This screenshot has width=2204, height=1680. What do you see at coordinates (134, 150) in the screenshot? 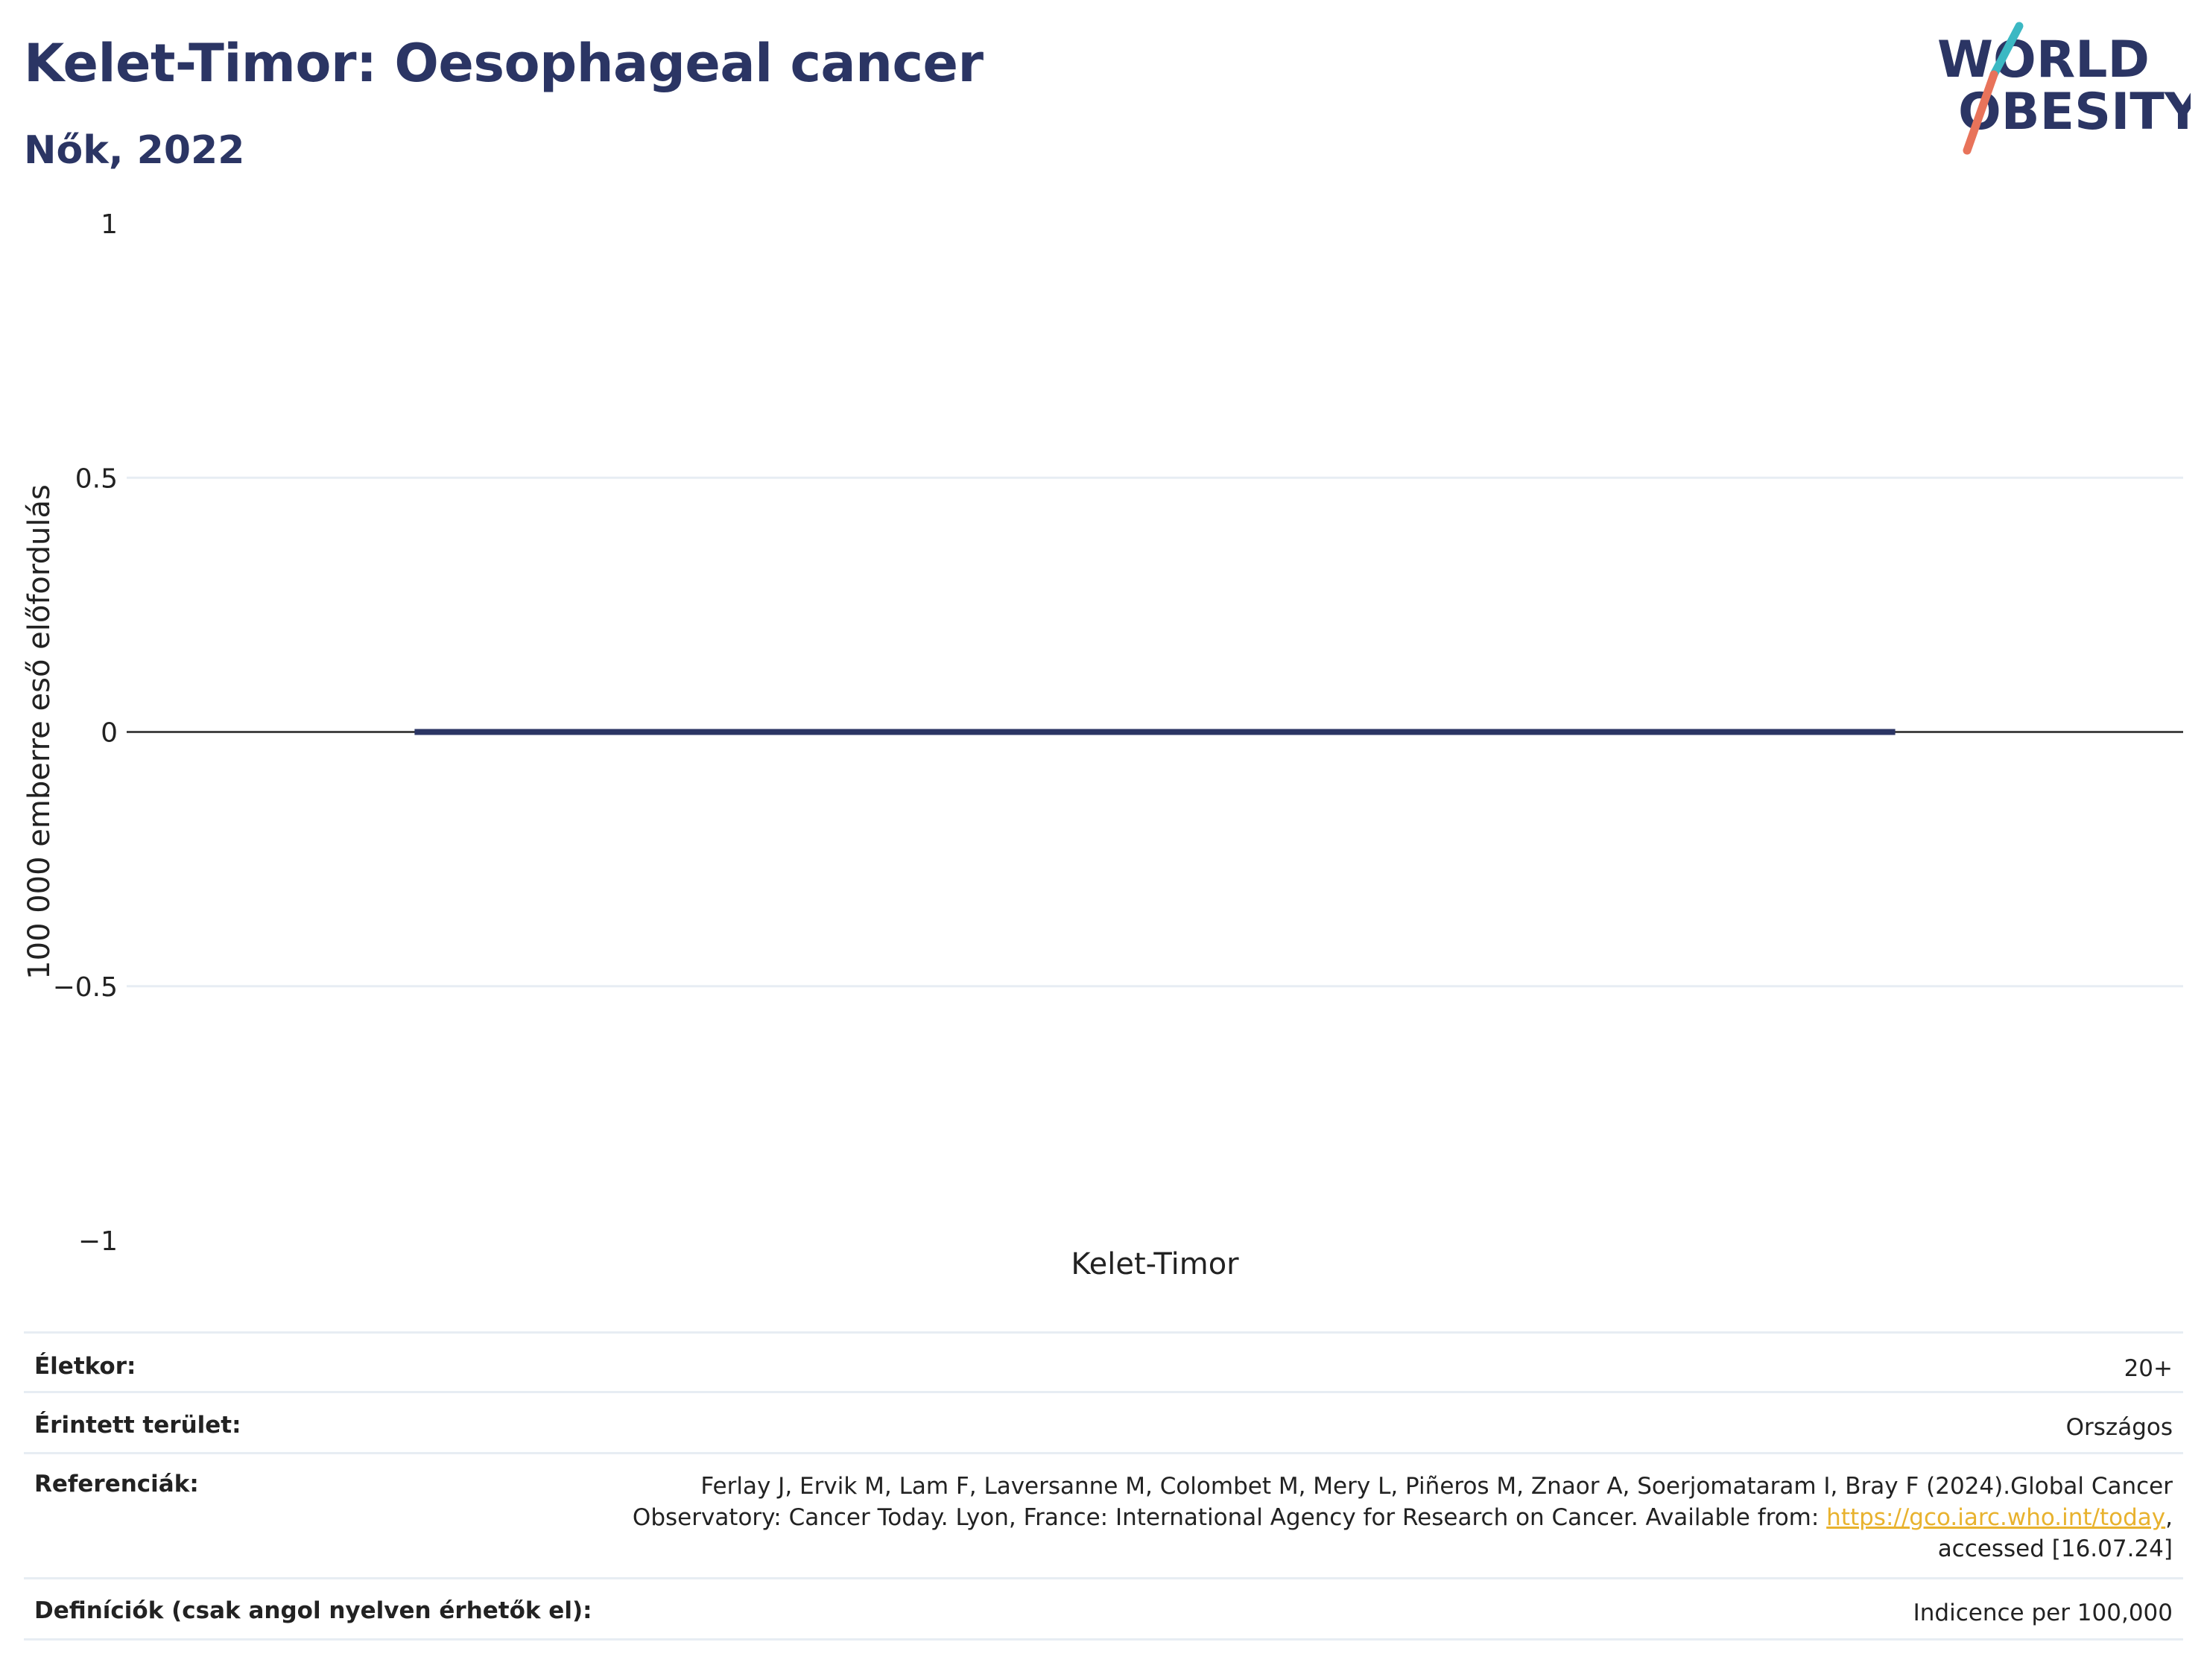
I see `chart-subtitle: Nők, 2022` at bounding box center [134, 150].